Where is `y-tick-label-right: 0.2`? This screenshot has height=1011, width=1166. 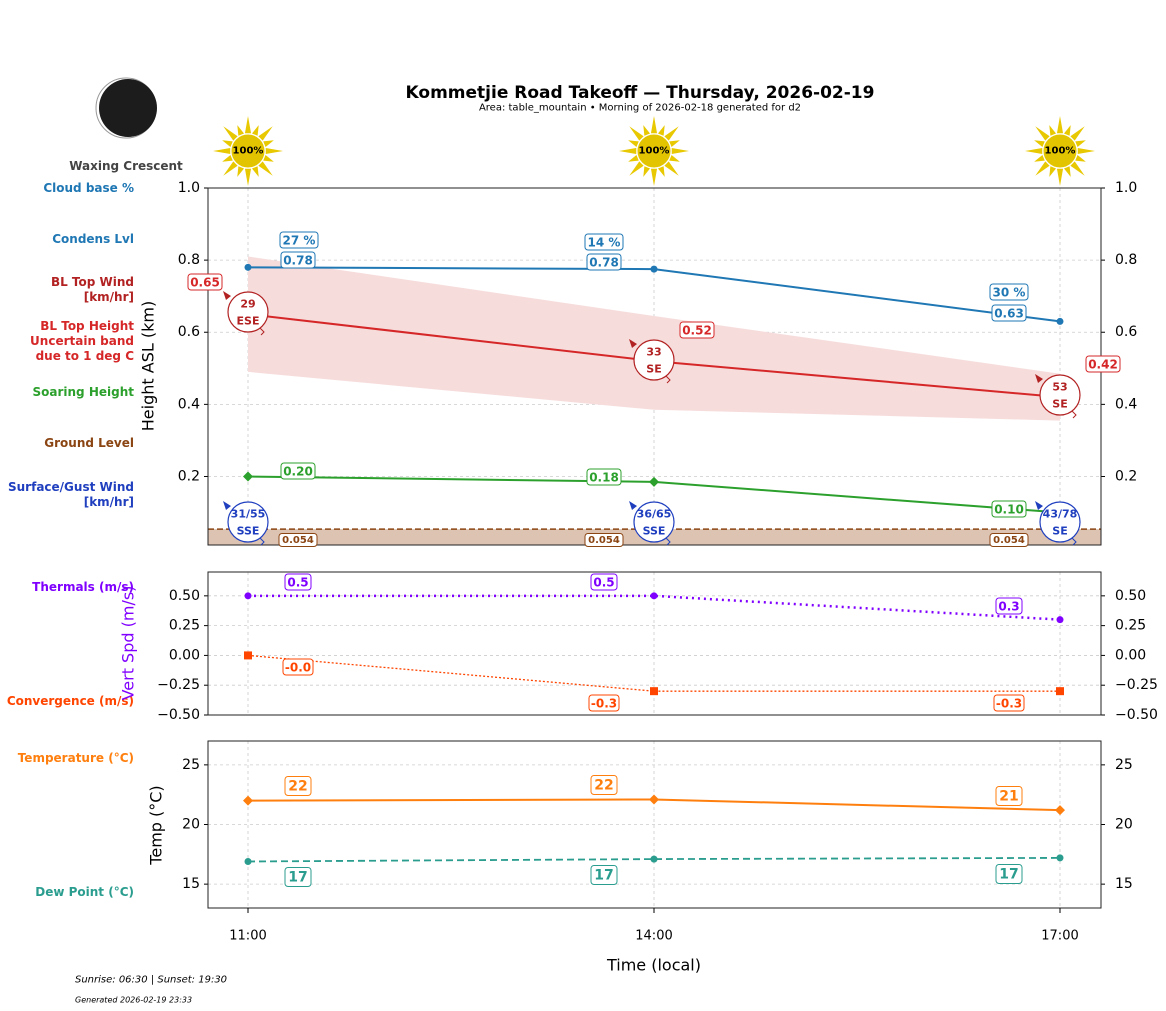 y-tick-label-right: 0.2 is located at coordinates (1126, 476).